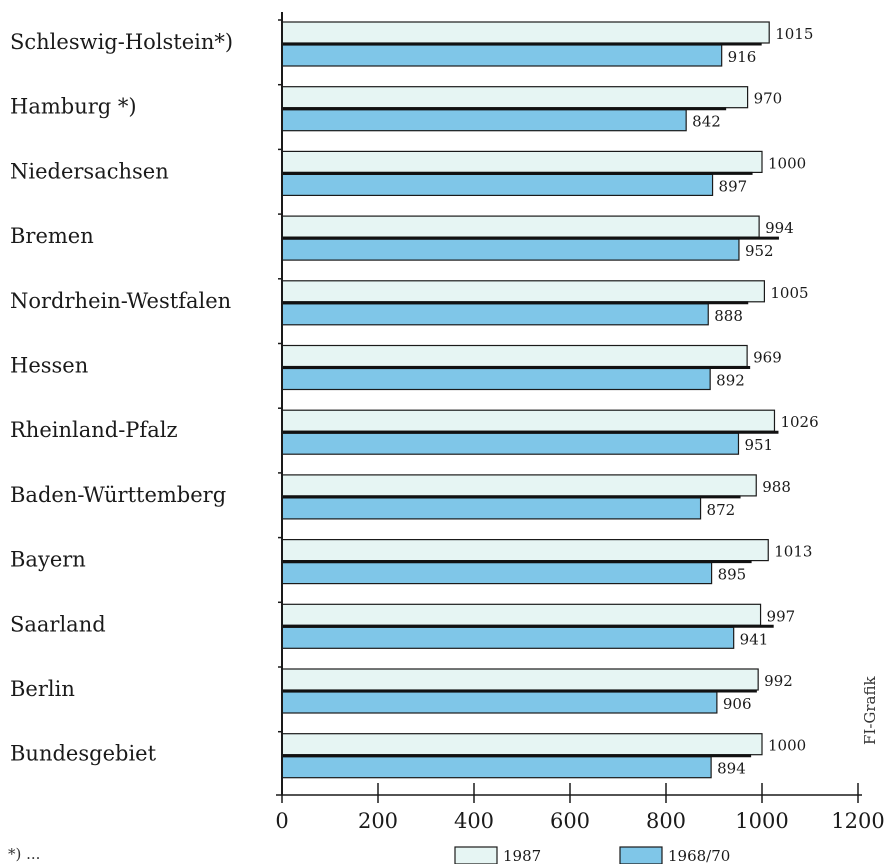 This screenshot has height=864, width=891. Describe the element at coordinates (73, 107) in the screenshot. I see `category-label: Hamburg *)` at that location.